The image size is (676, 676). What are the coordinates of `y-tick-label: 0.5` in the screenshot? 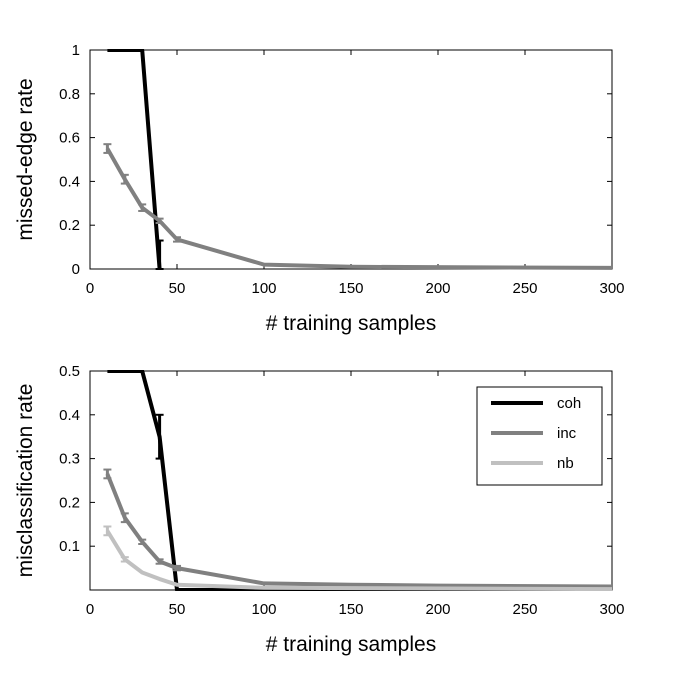 It's located at (69, 371).